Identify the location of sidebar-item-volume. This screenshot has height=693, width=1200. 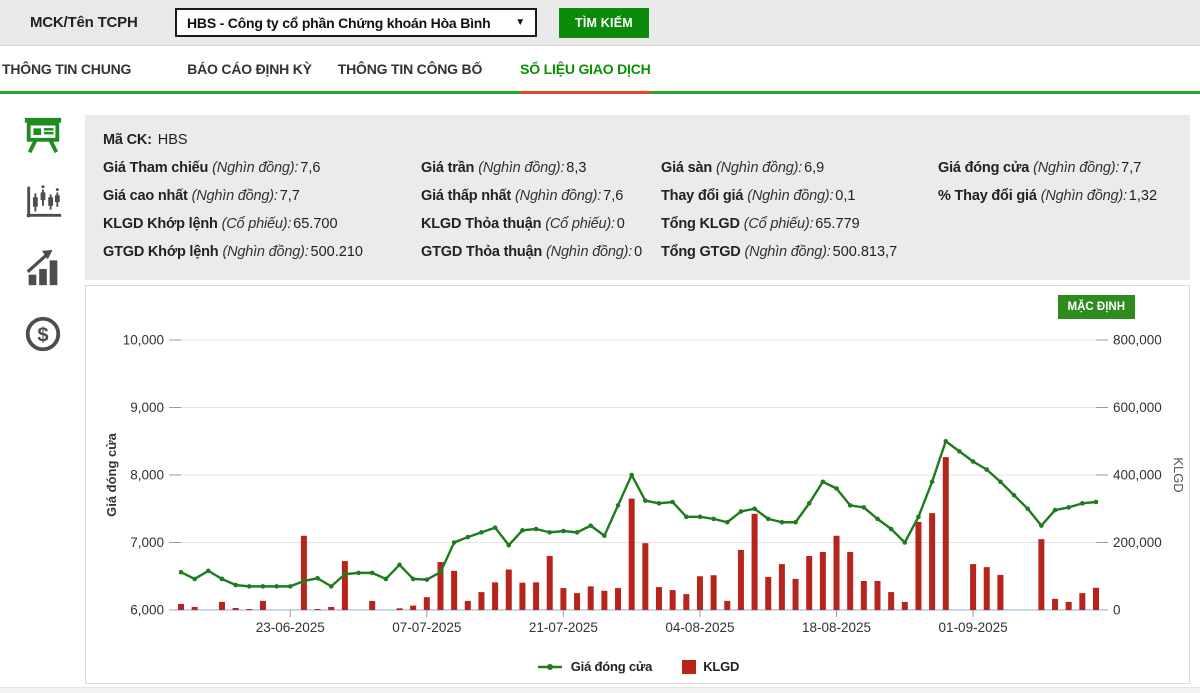
(43, 270).